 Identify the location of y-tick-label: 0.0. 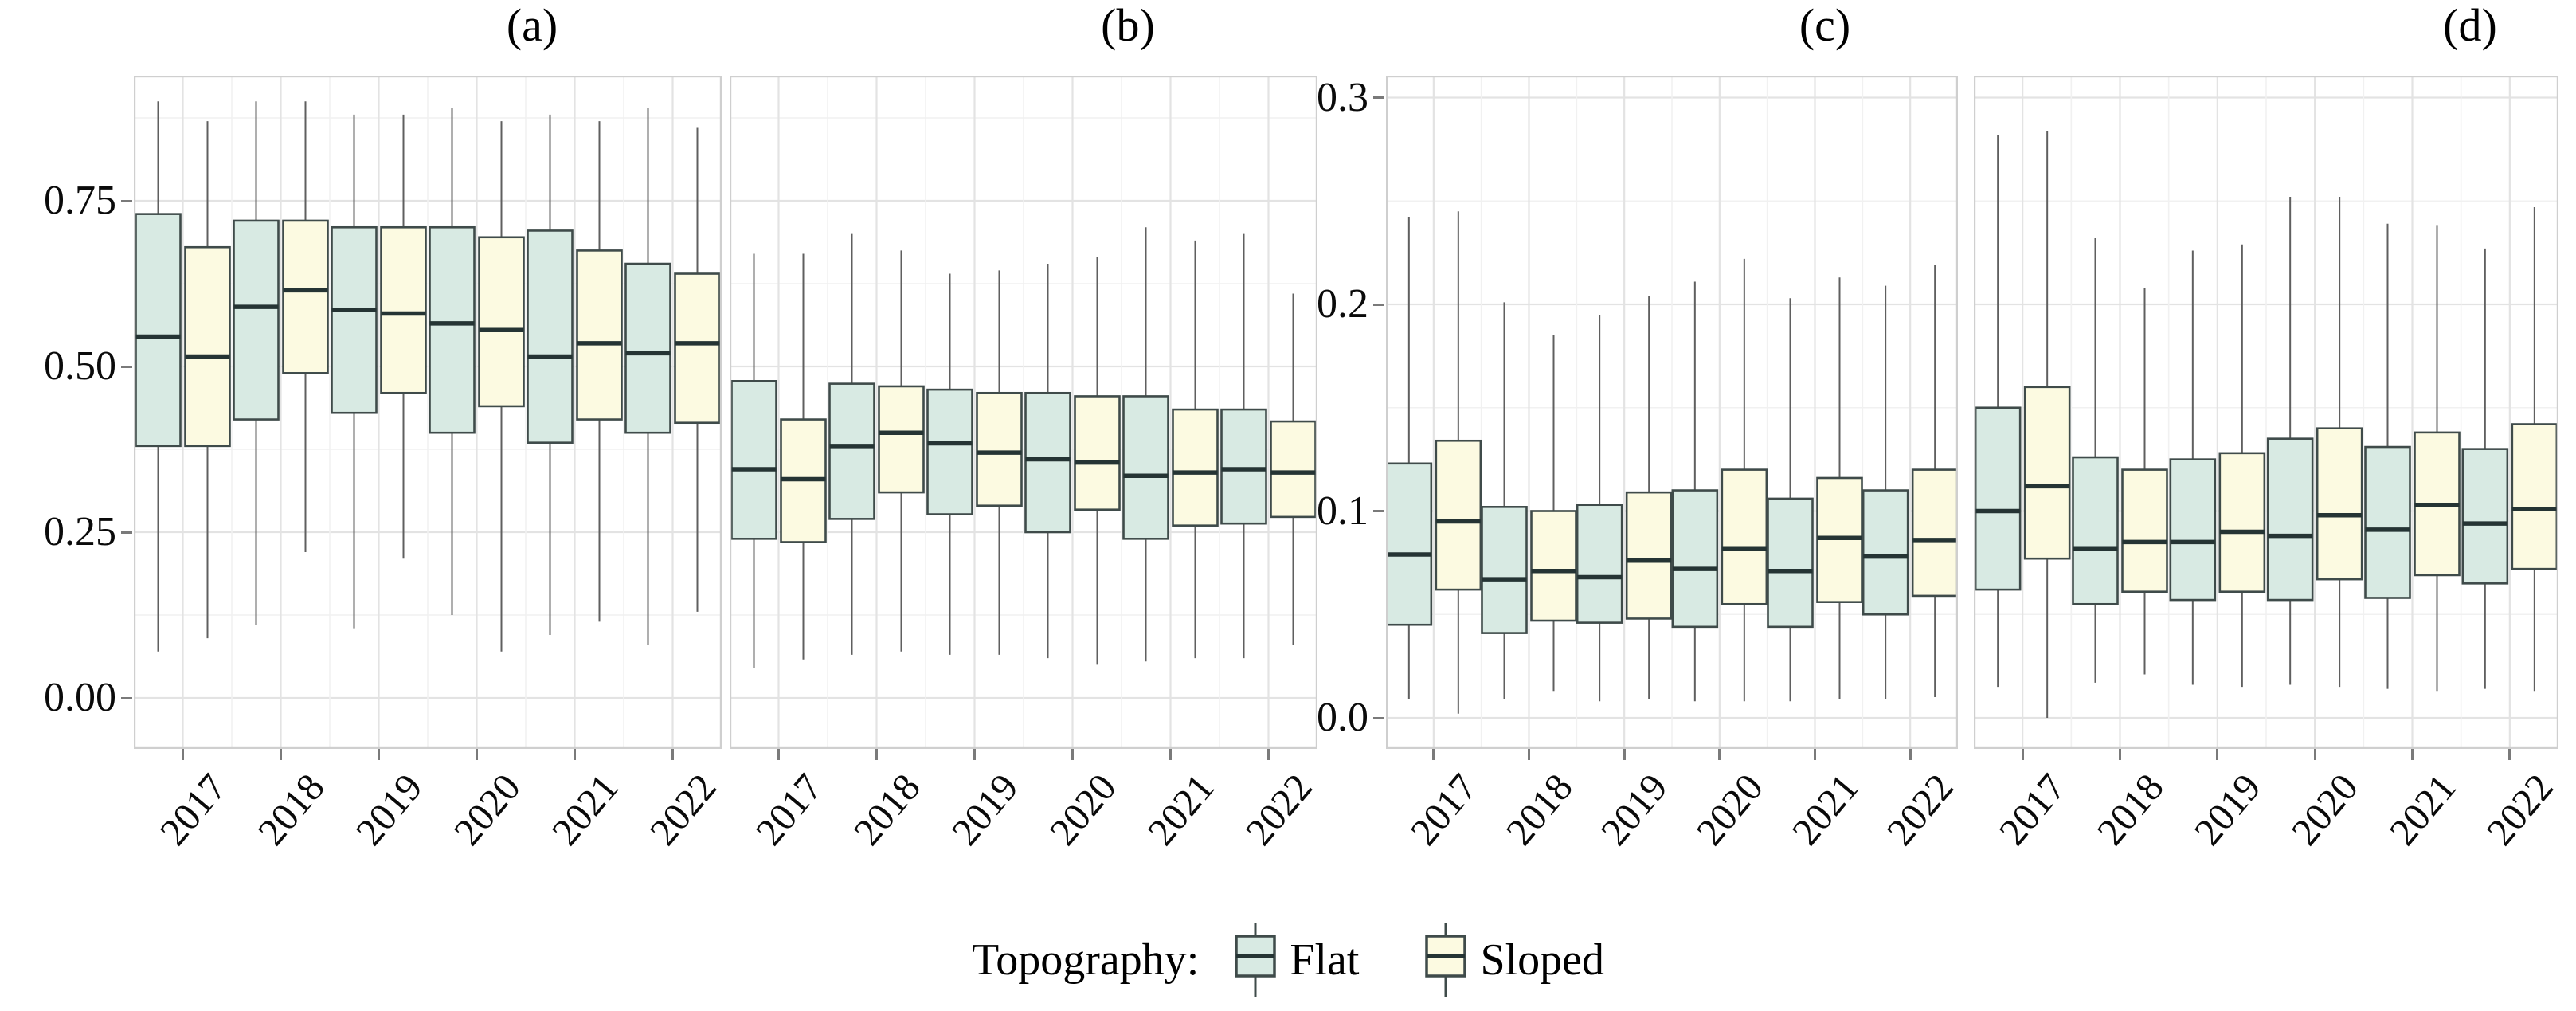
(1342, 717).